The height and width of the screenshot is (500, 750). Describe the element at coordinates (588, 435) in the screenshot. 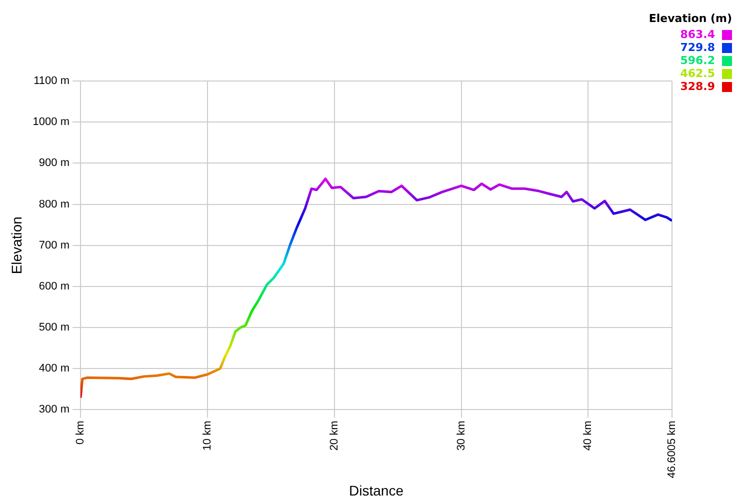

I see `x-tick-label: 40 km` at that location.